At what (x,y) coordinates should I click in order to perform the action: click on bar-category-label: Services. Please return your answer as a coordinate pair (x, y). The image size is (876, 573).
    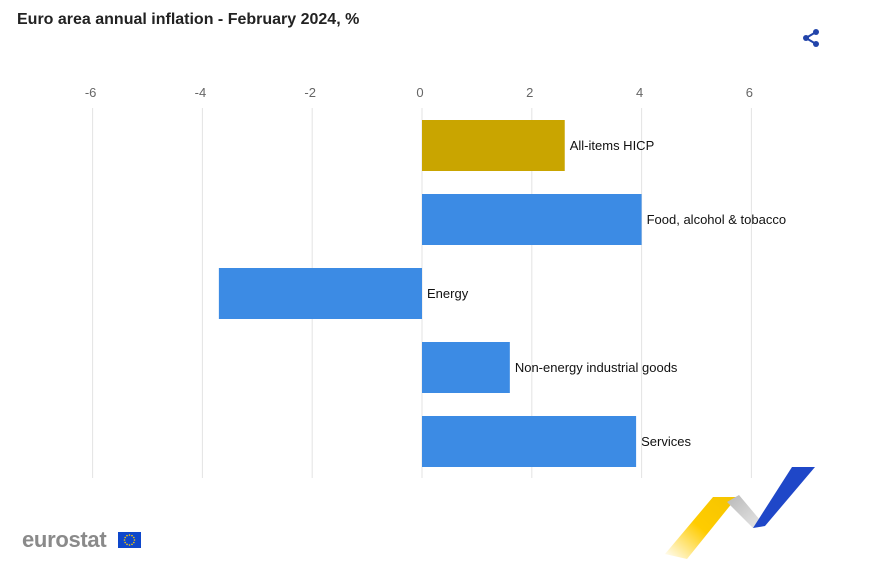
    Looking at the image, I should click on (666, 441).